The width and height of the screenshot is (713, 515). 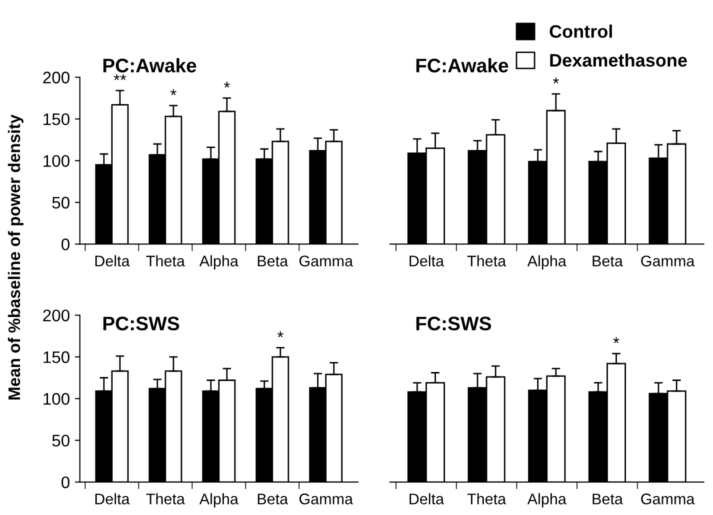 I want to click on annotation: **, so click(x=120, y=77).